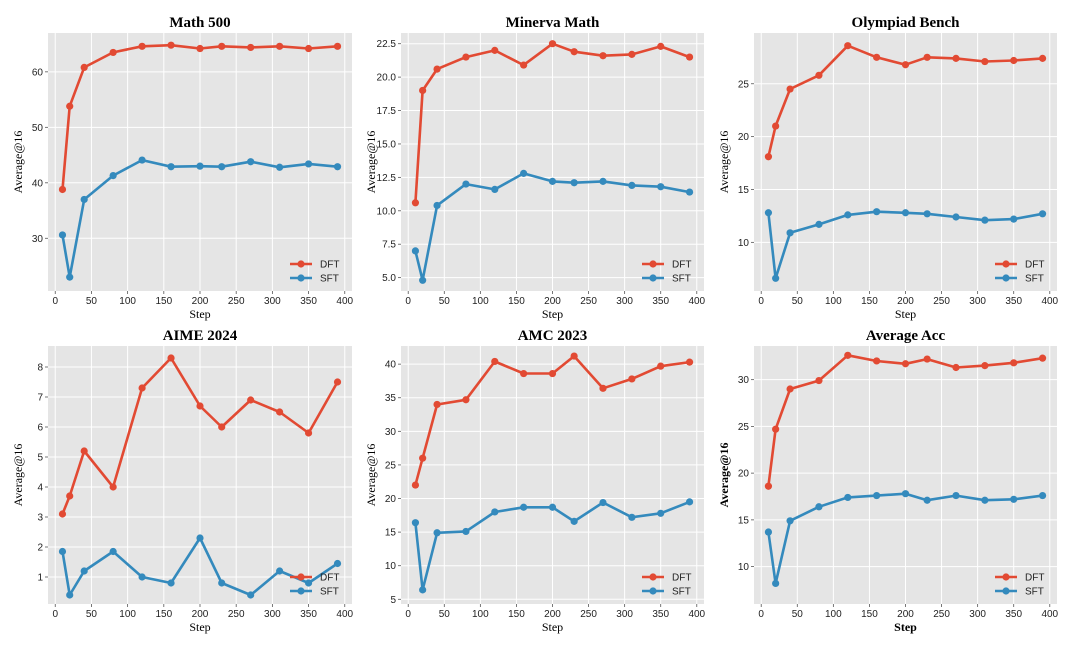 This screenshot has height=651, width=1079. What do you see at coordinates (744, 427) in the screenshot?
I see `y-tick-label: 25` at bounding box center [744, 427].